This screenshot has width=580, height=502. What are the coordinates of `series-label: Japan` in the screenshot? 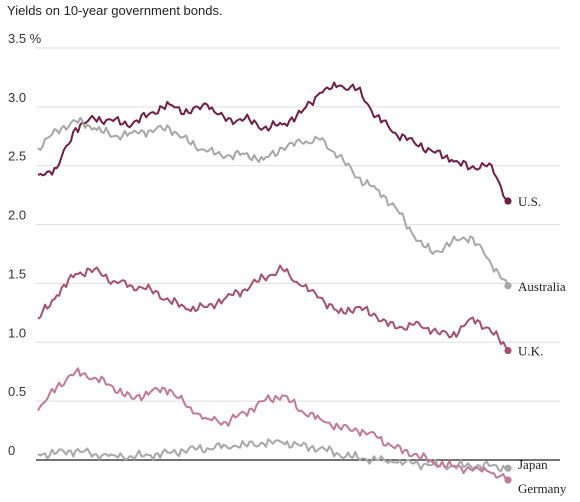 It's located at (533, 464).